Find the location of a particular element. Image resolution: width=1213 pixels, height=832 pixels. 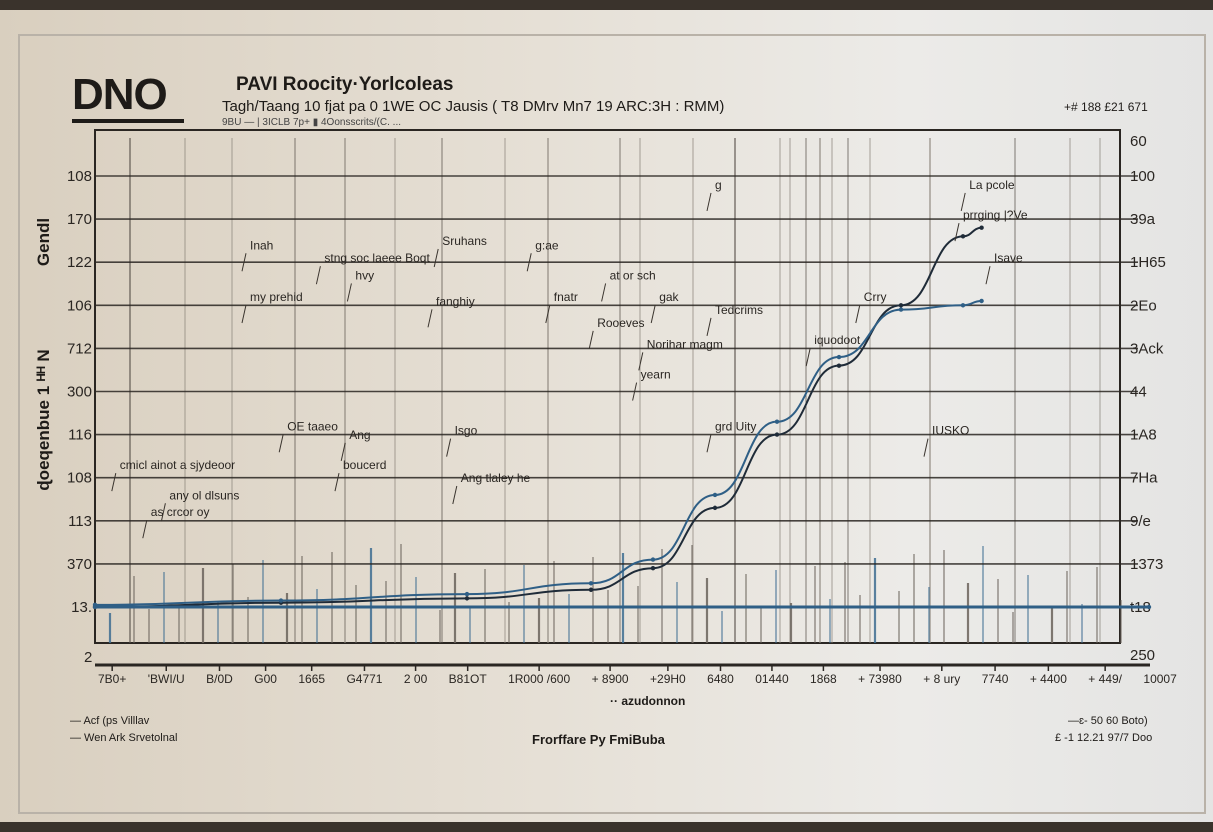

chart-title: PAVI Roocity·Yorlcoleas is located at coordinates (345, 84).